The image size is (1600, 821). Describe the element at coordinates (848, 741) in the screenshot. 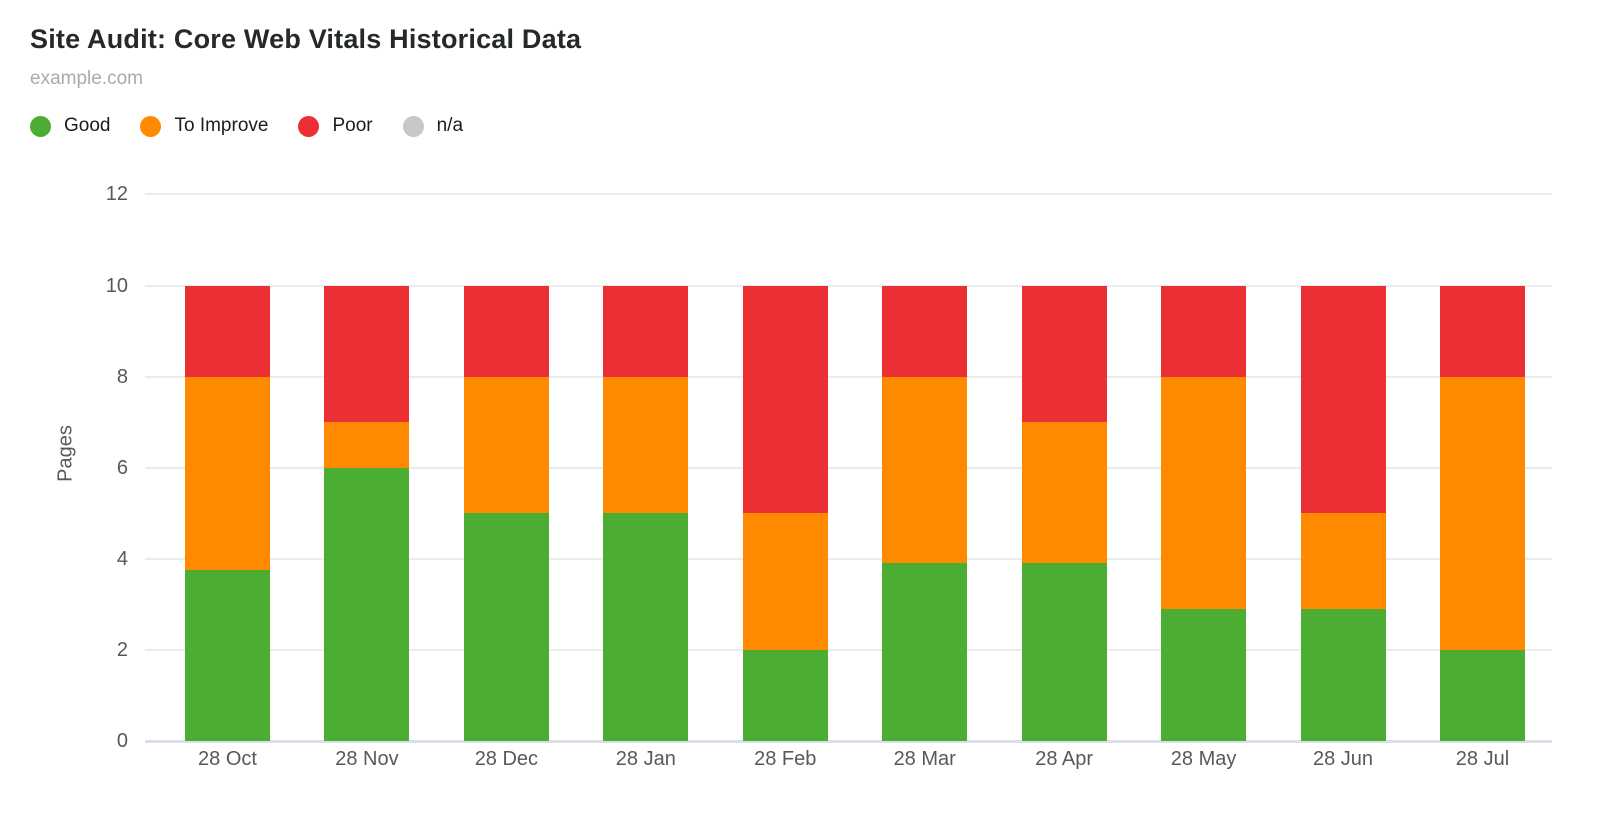

I see `x-axis-line` at that location.